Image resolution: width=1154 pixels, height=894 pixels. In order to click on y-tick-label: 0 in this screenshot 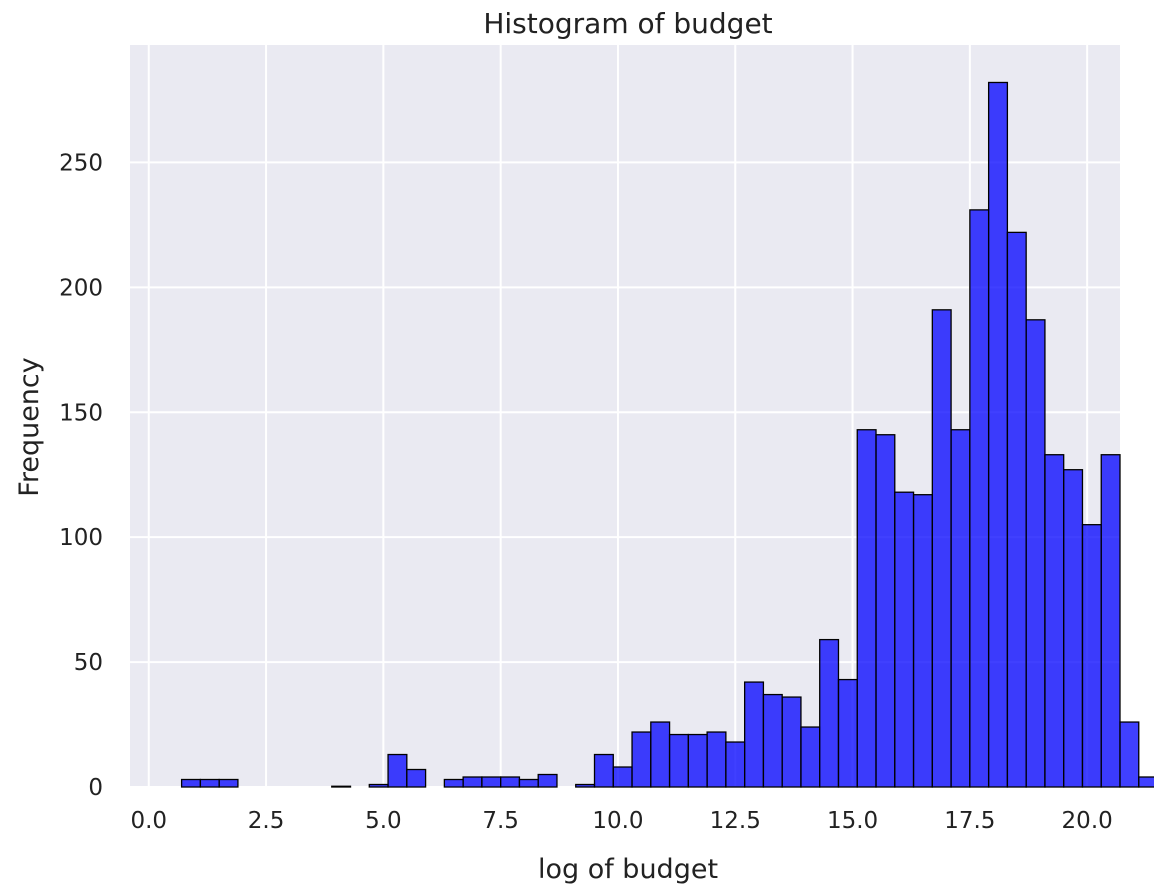, I will do `click(95, 788)`.